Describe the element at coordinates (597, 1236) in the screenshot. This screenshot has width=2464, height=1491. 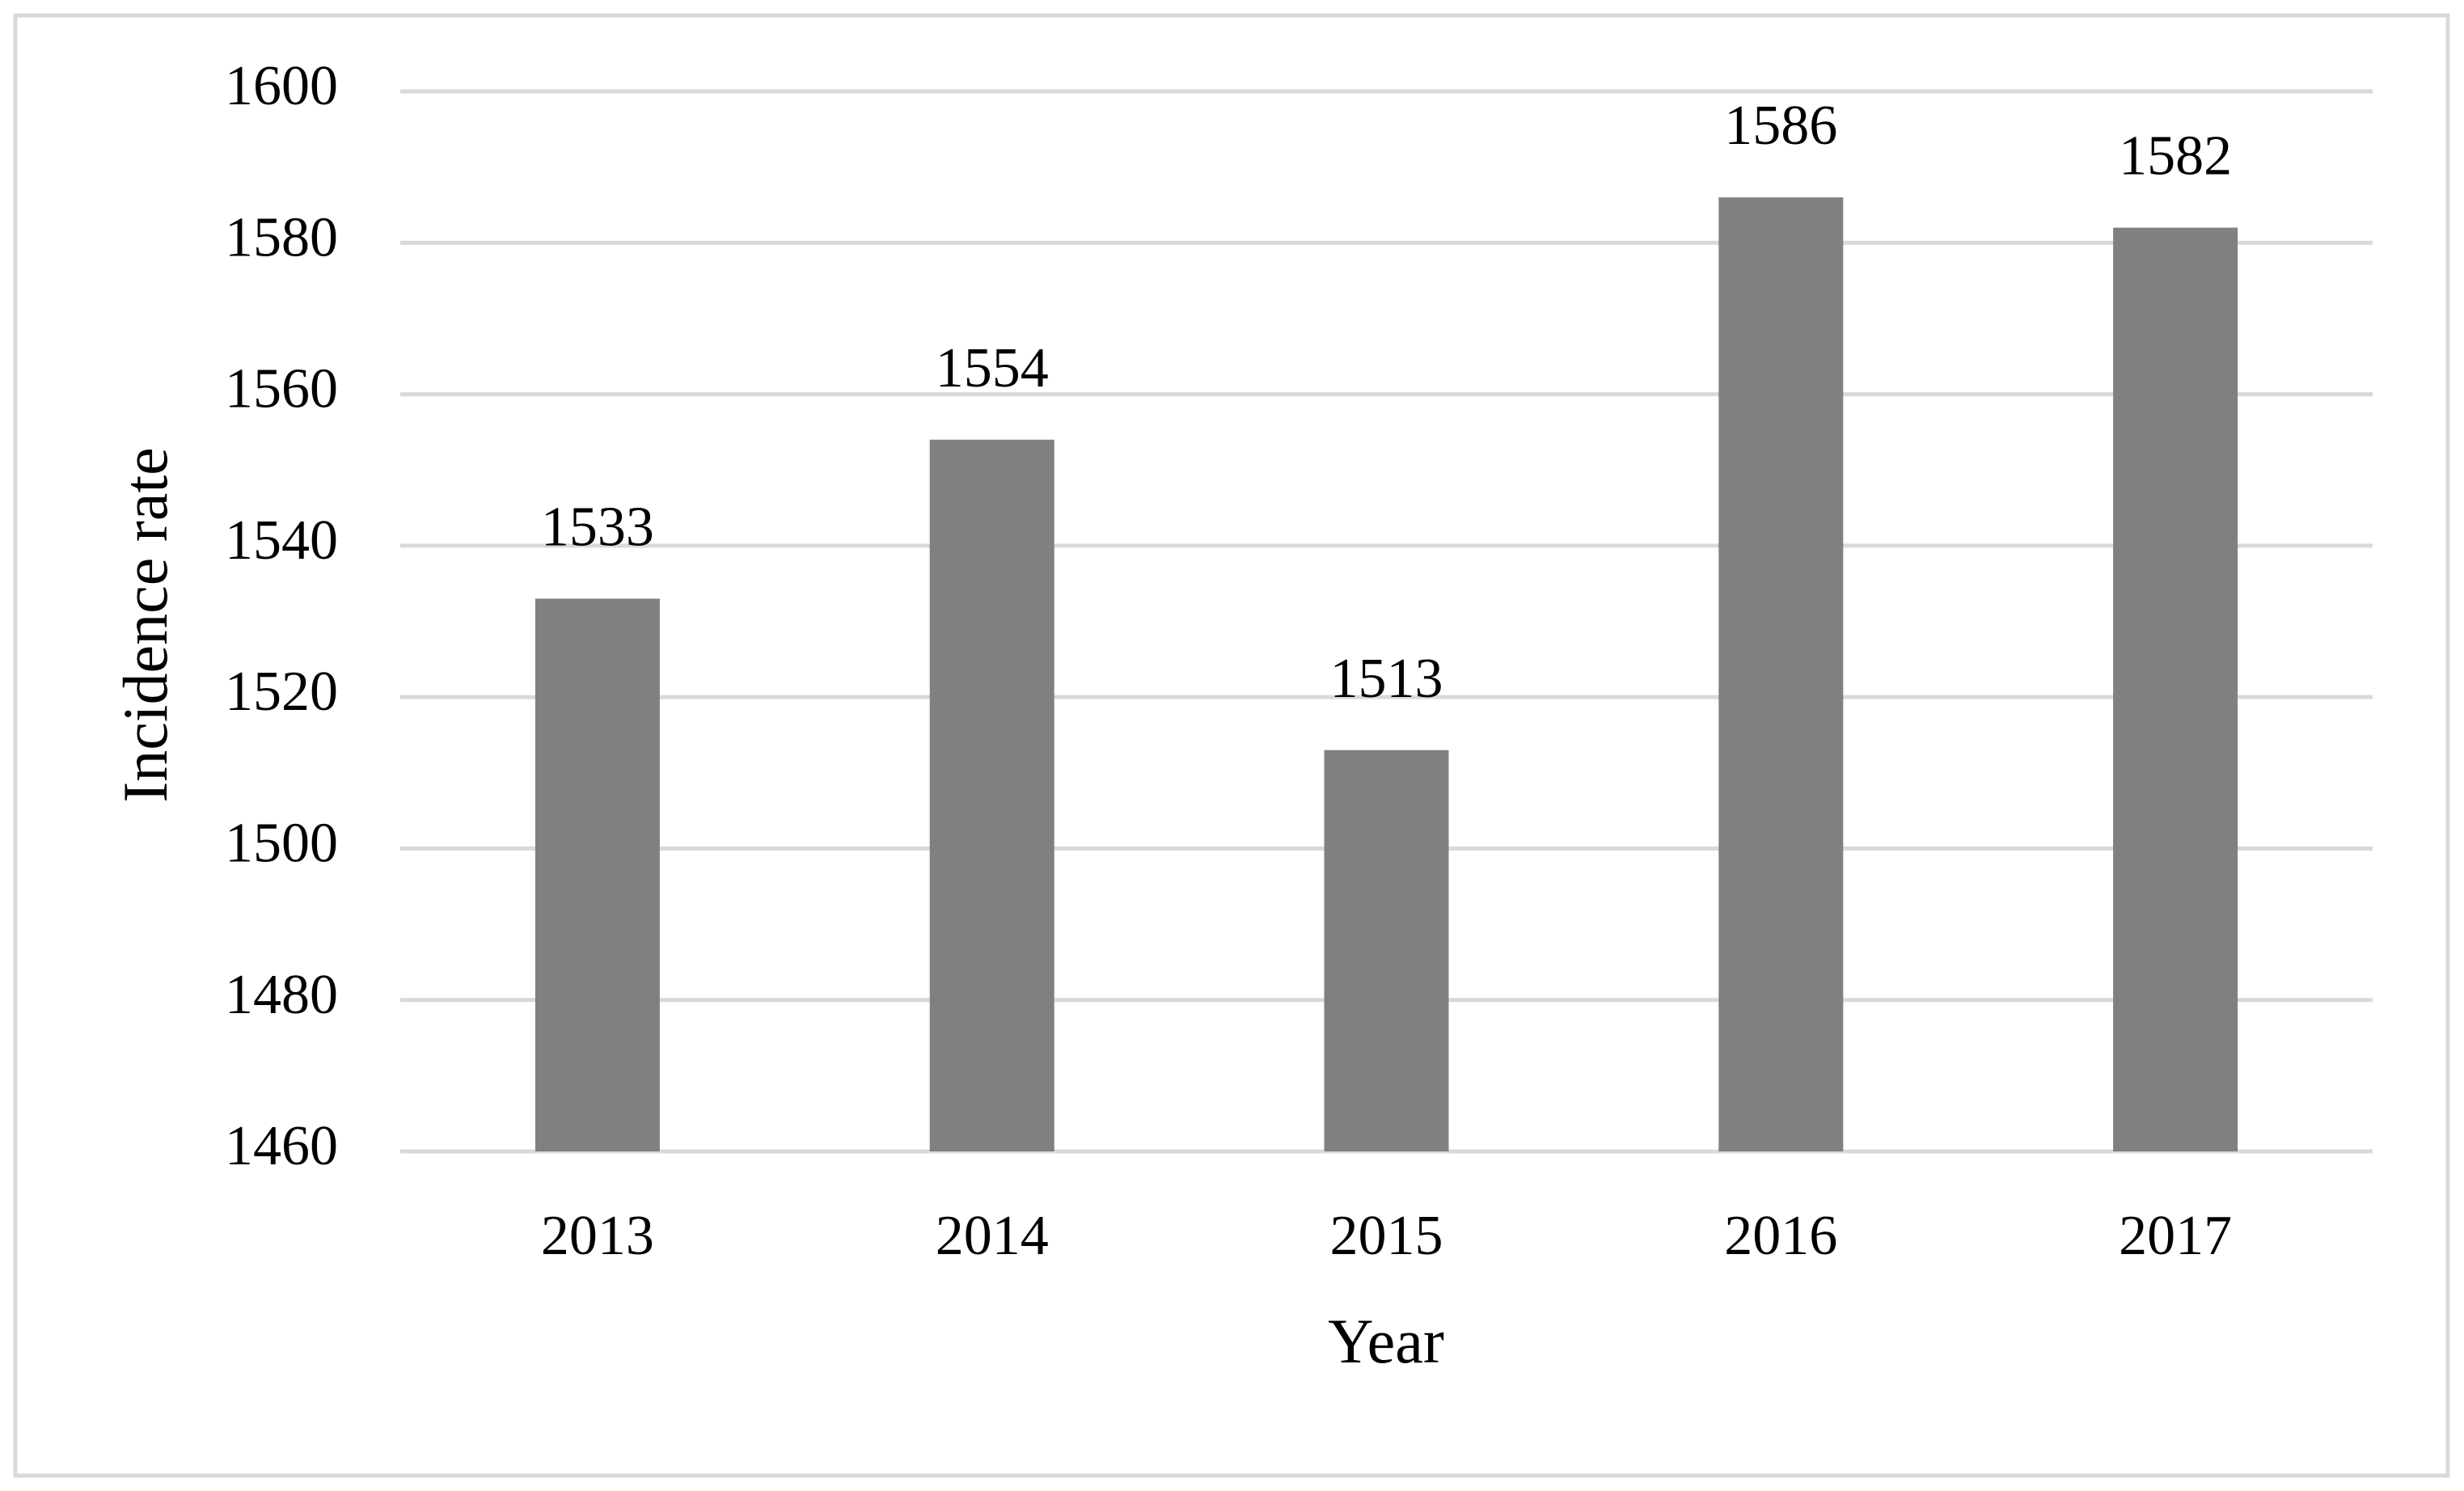
I see `x-tick-label: 2013` at that location.